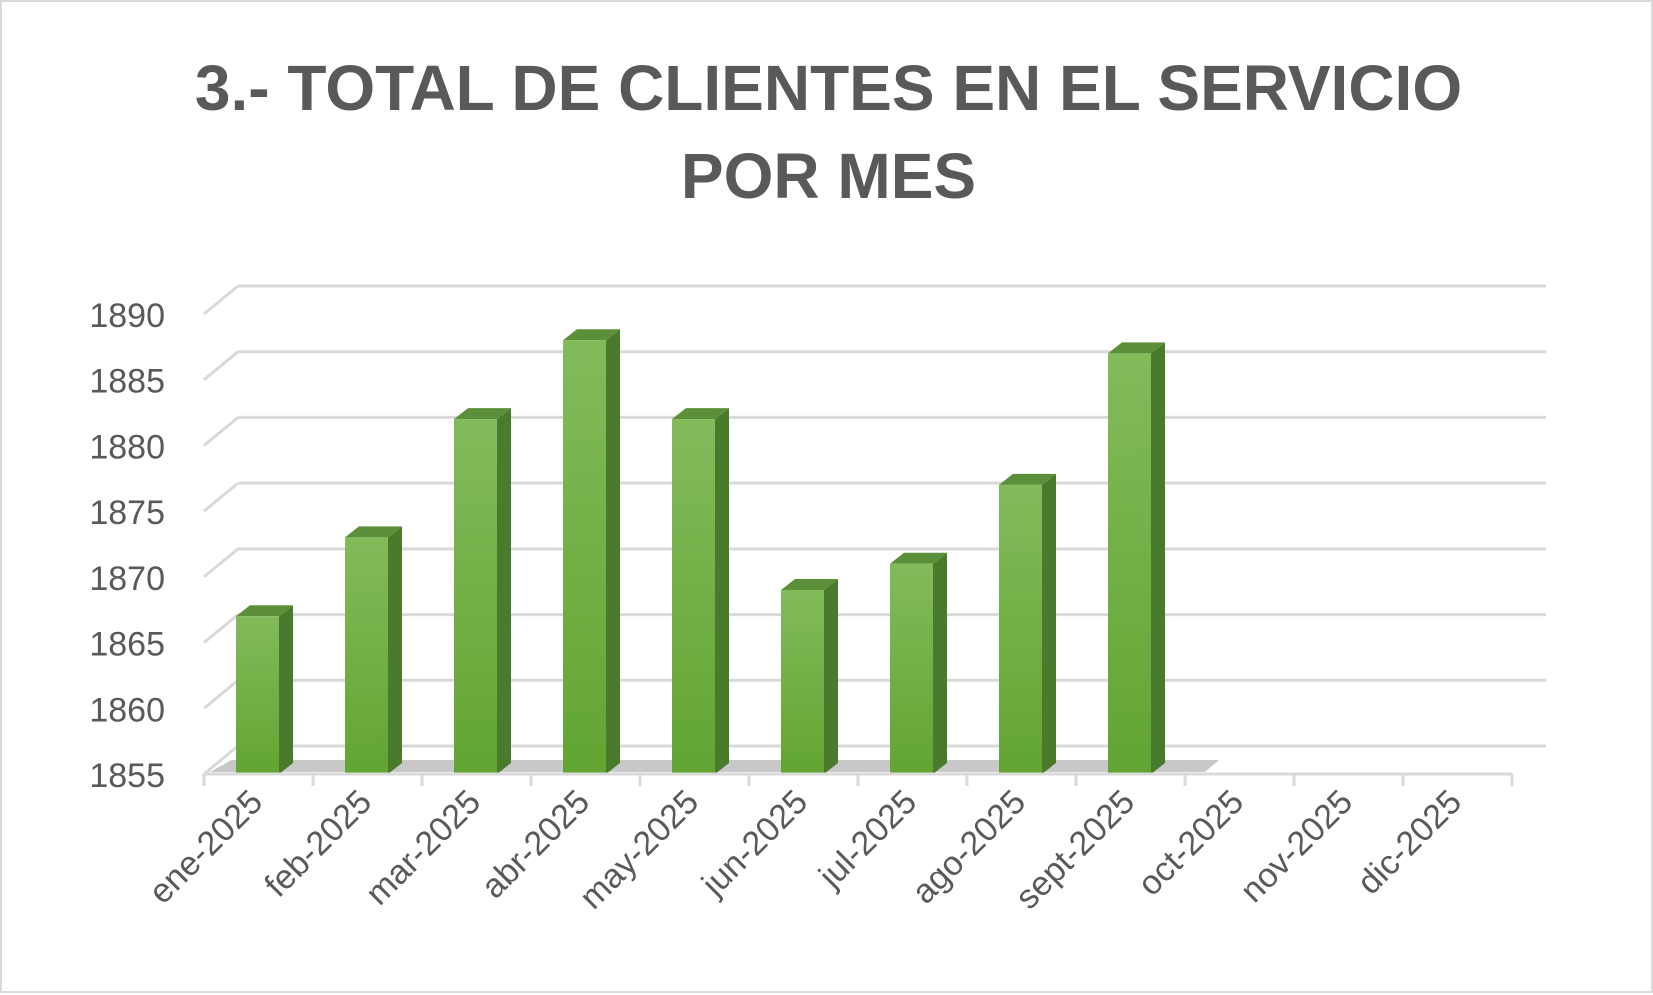 This screenshot has height=995, width=1653. What do you see at coordinates (1027, 623) in the screenshot?
I see `bar-ago-2025` at bounding box center [1027, 623].